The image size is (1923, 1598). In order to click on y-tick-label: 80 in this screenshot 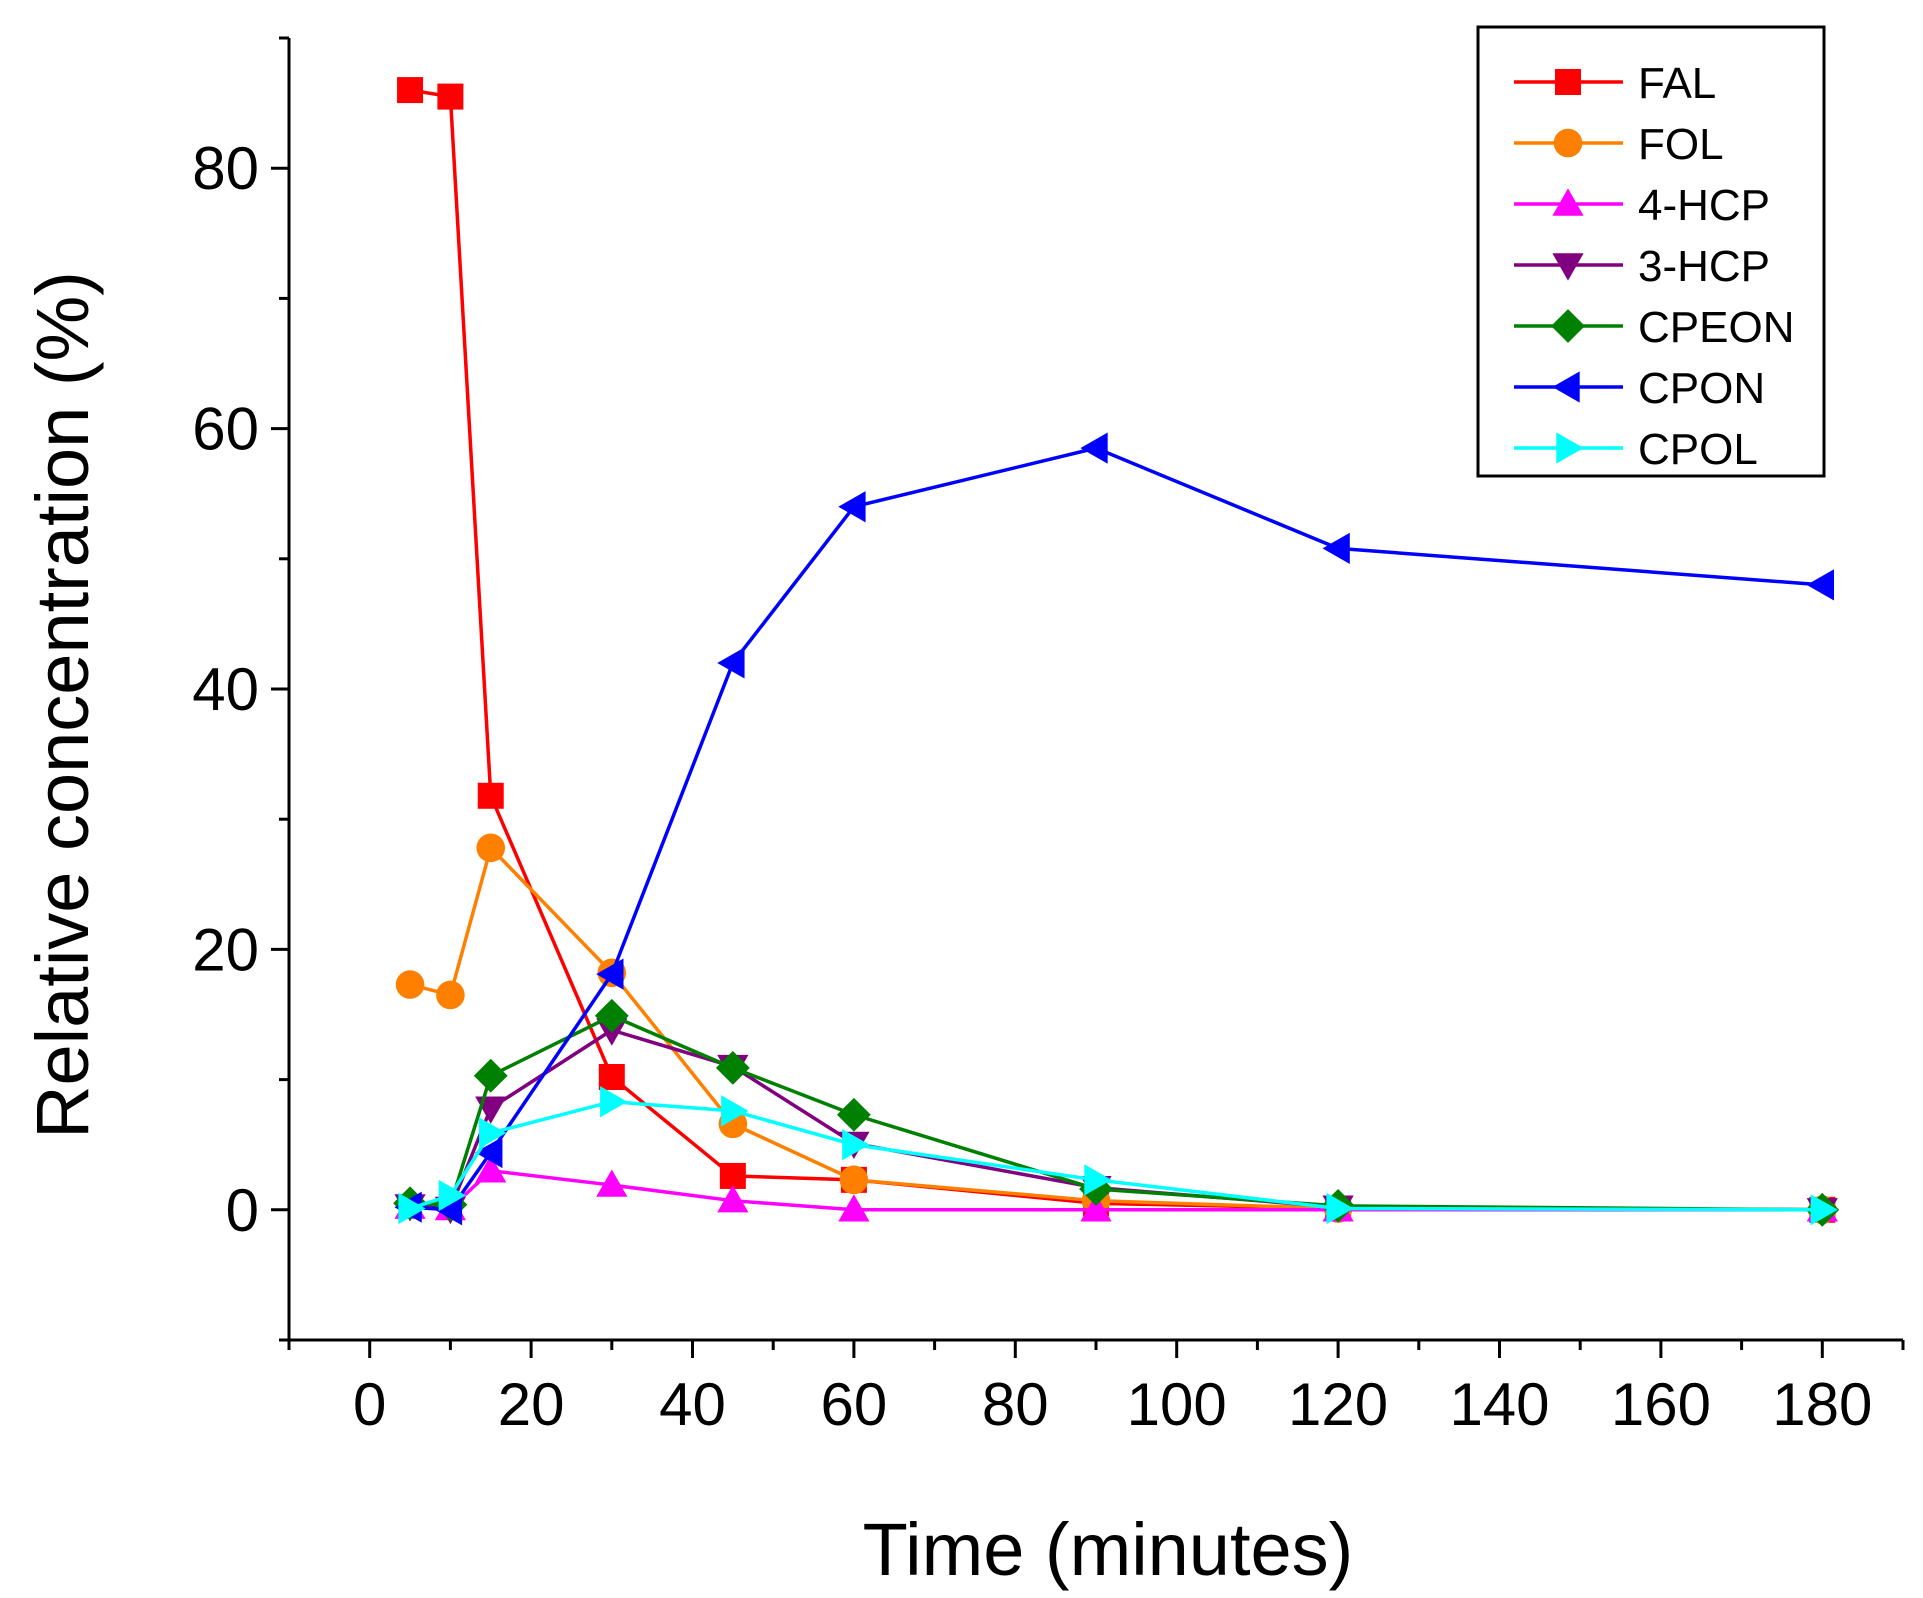, I will do `click(225, 168)`.